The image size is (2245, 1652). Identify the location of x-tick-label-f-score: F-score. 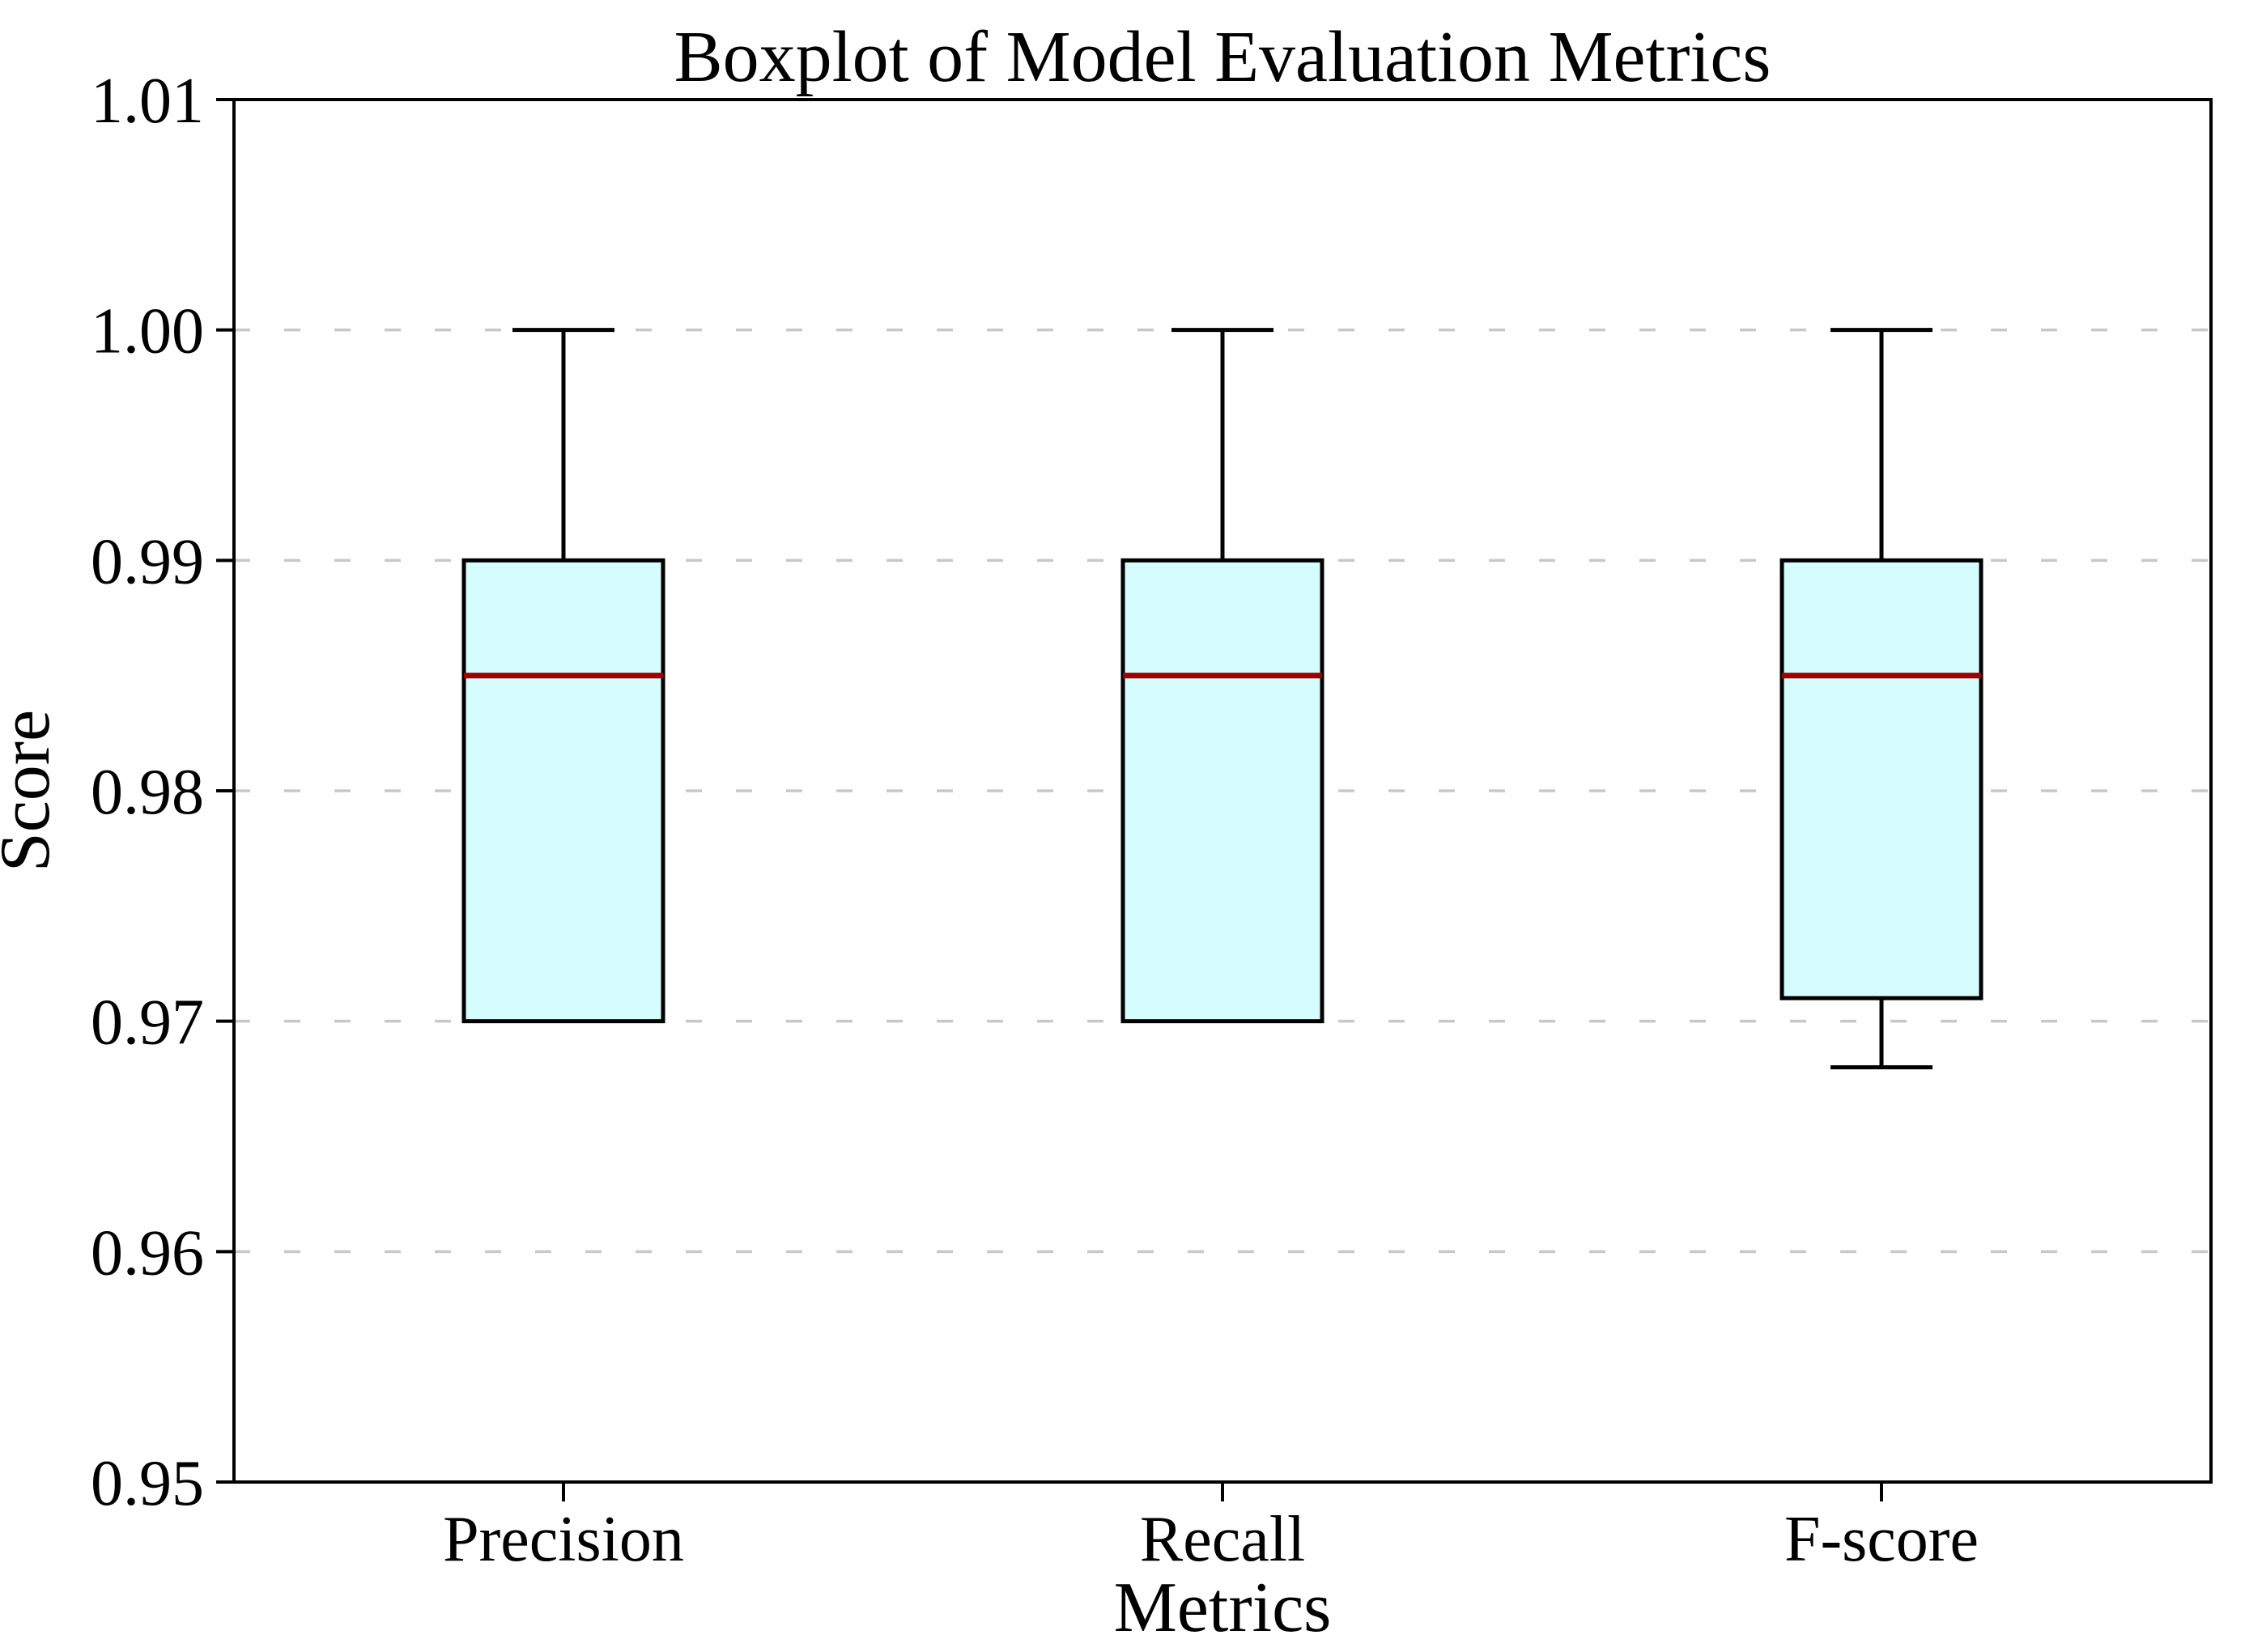
(1881, 1539).